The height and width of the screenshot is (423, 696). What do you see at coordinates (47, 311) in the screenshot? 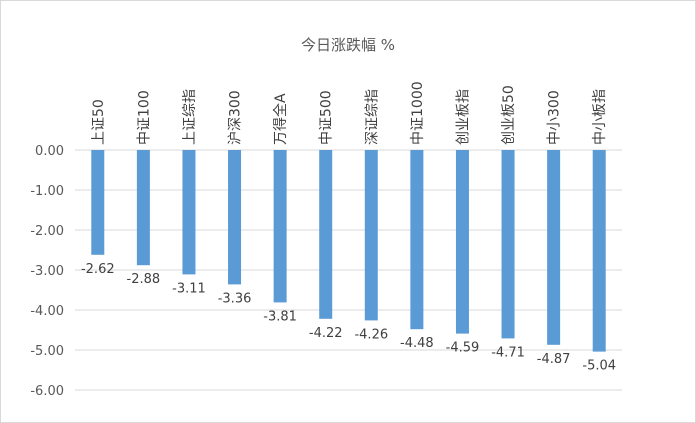
I see `y-tick-label: -4.00` at bounding box center [47, 311].